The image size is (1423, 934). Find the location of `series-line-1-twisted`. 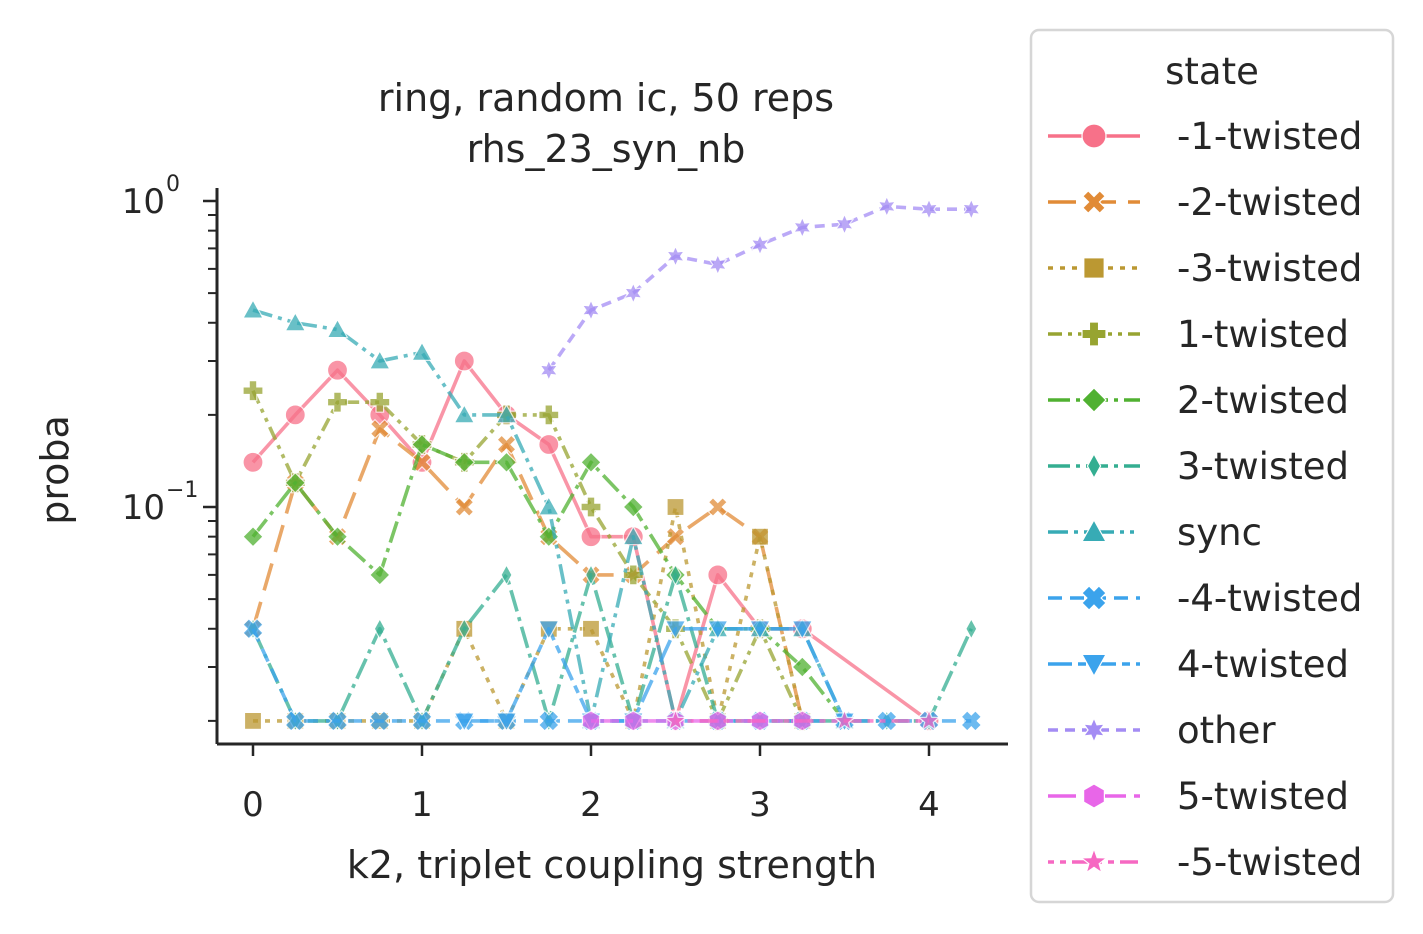

series-line-1-twisted is located at coordinates (527, 556).